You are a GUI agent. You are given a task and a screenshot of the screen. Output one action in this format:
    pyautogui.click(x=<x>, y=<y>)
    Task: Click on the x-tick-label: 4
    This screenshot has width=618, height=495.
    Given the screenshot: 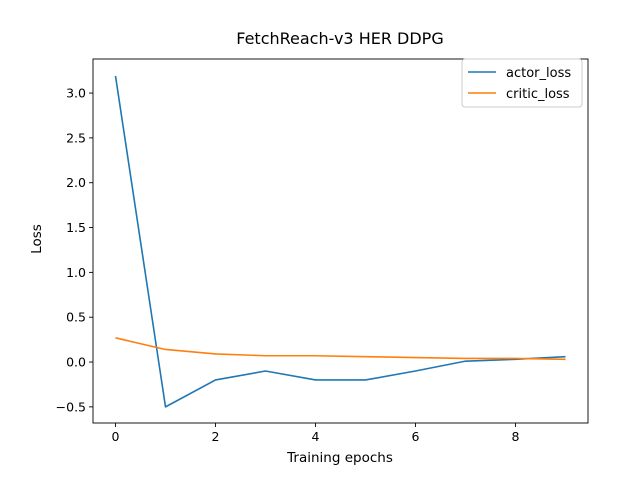 What is the action you would take?
    pyautogui.click(x=316, y=436)
    